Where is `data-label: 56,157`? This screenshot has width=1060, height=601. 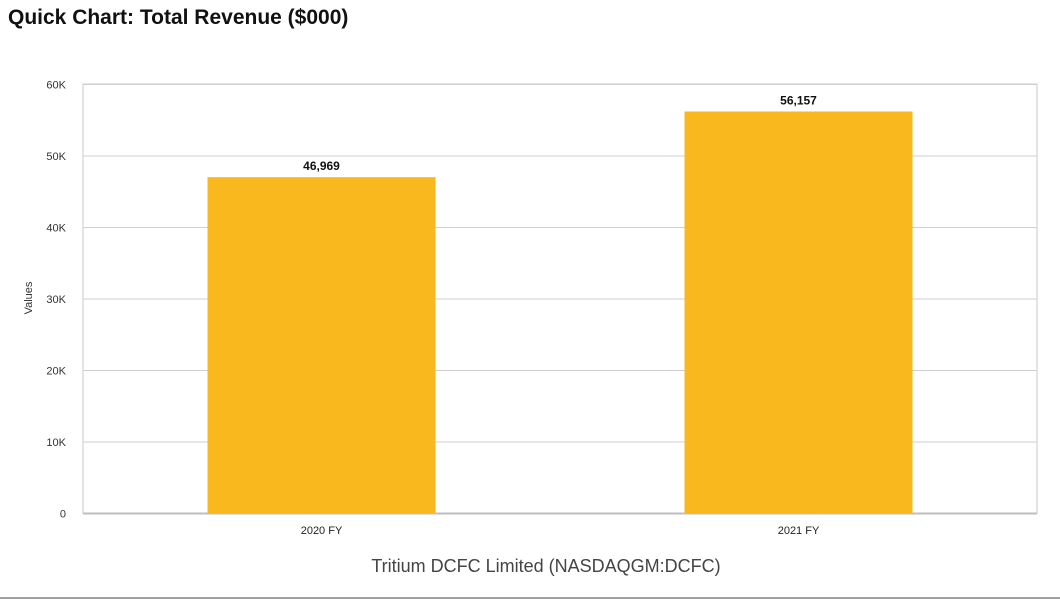
data-label: 56,157 is located at coordinates (798, 100).